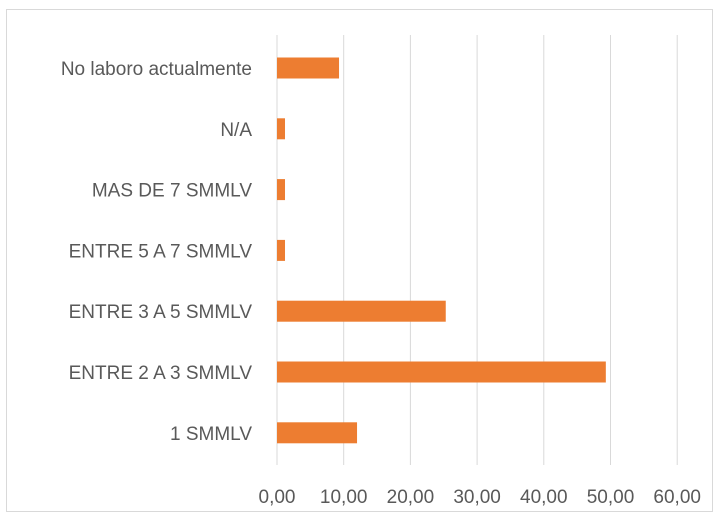 This screenshot has height=518, width=721. Describe the element at coordinates (411, 497) in the screenshot. I see `x-tick-label: 20,00` at that location.